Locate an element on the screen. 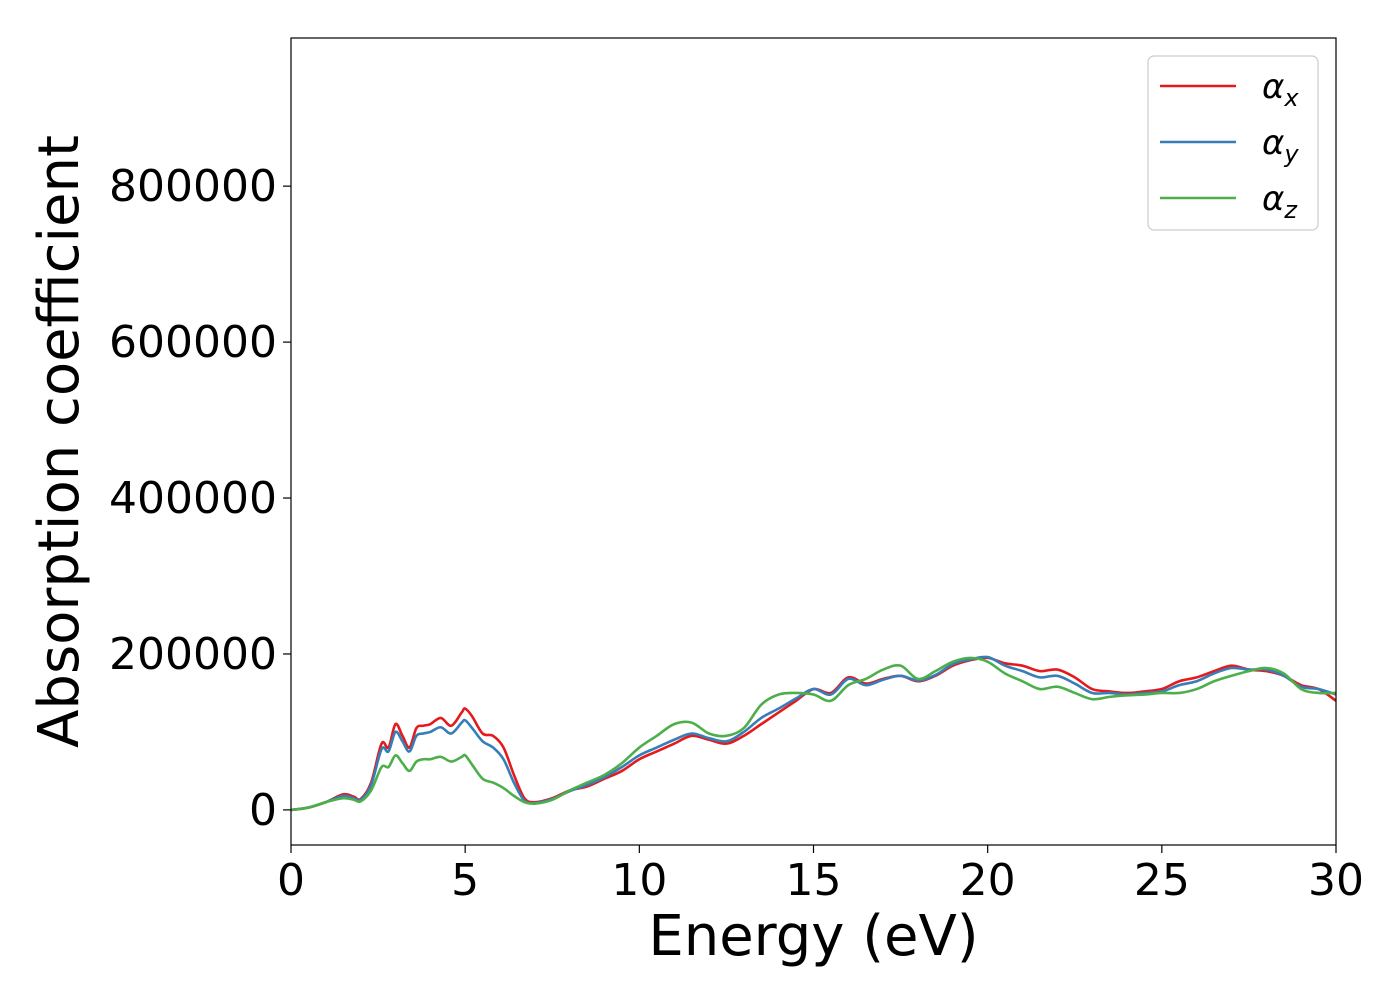 This screenshot has height=1000, width=1400. legend-label: αz is located at coordinates (1280, 201).